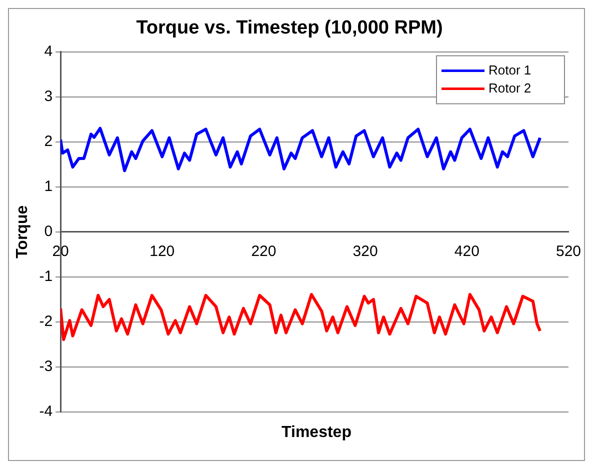  What do you see at coordinates (46, 367) in the screenshot?
I see `y-tick-label: -3` at bounding box center [46, 367].